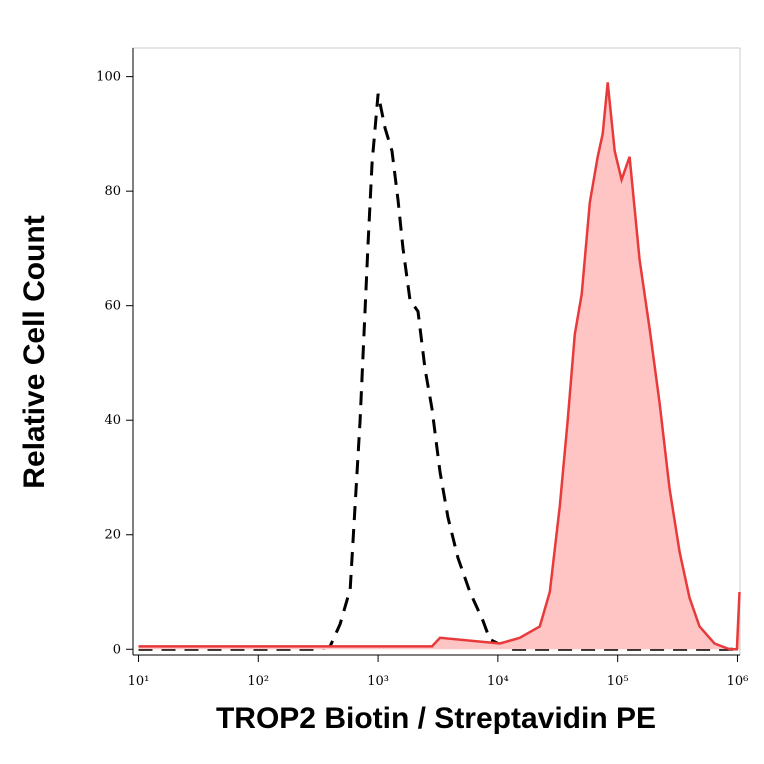  What do you see at coordinates (112, 420) in the screenshot?
I see `y-tick-label: 40` at bounding box center [112, 420].